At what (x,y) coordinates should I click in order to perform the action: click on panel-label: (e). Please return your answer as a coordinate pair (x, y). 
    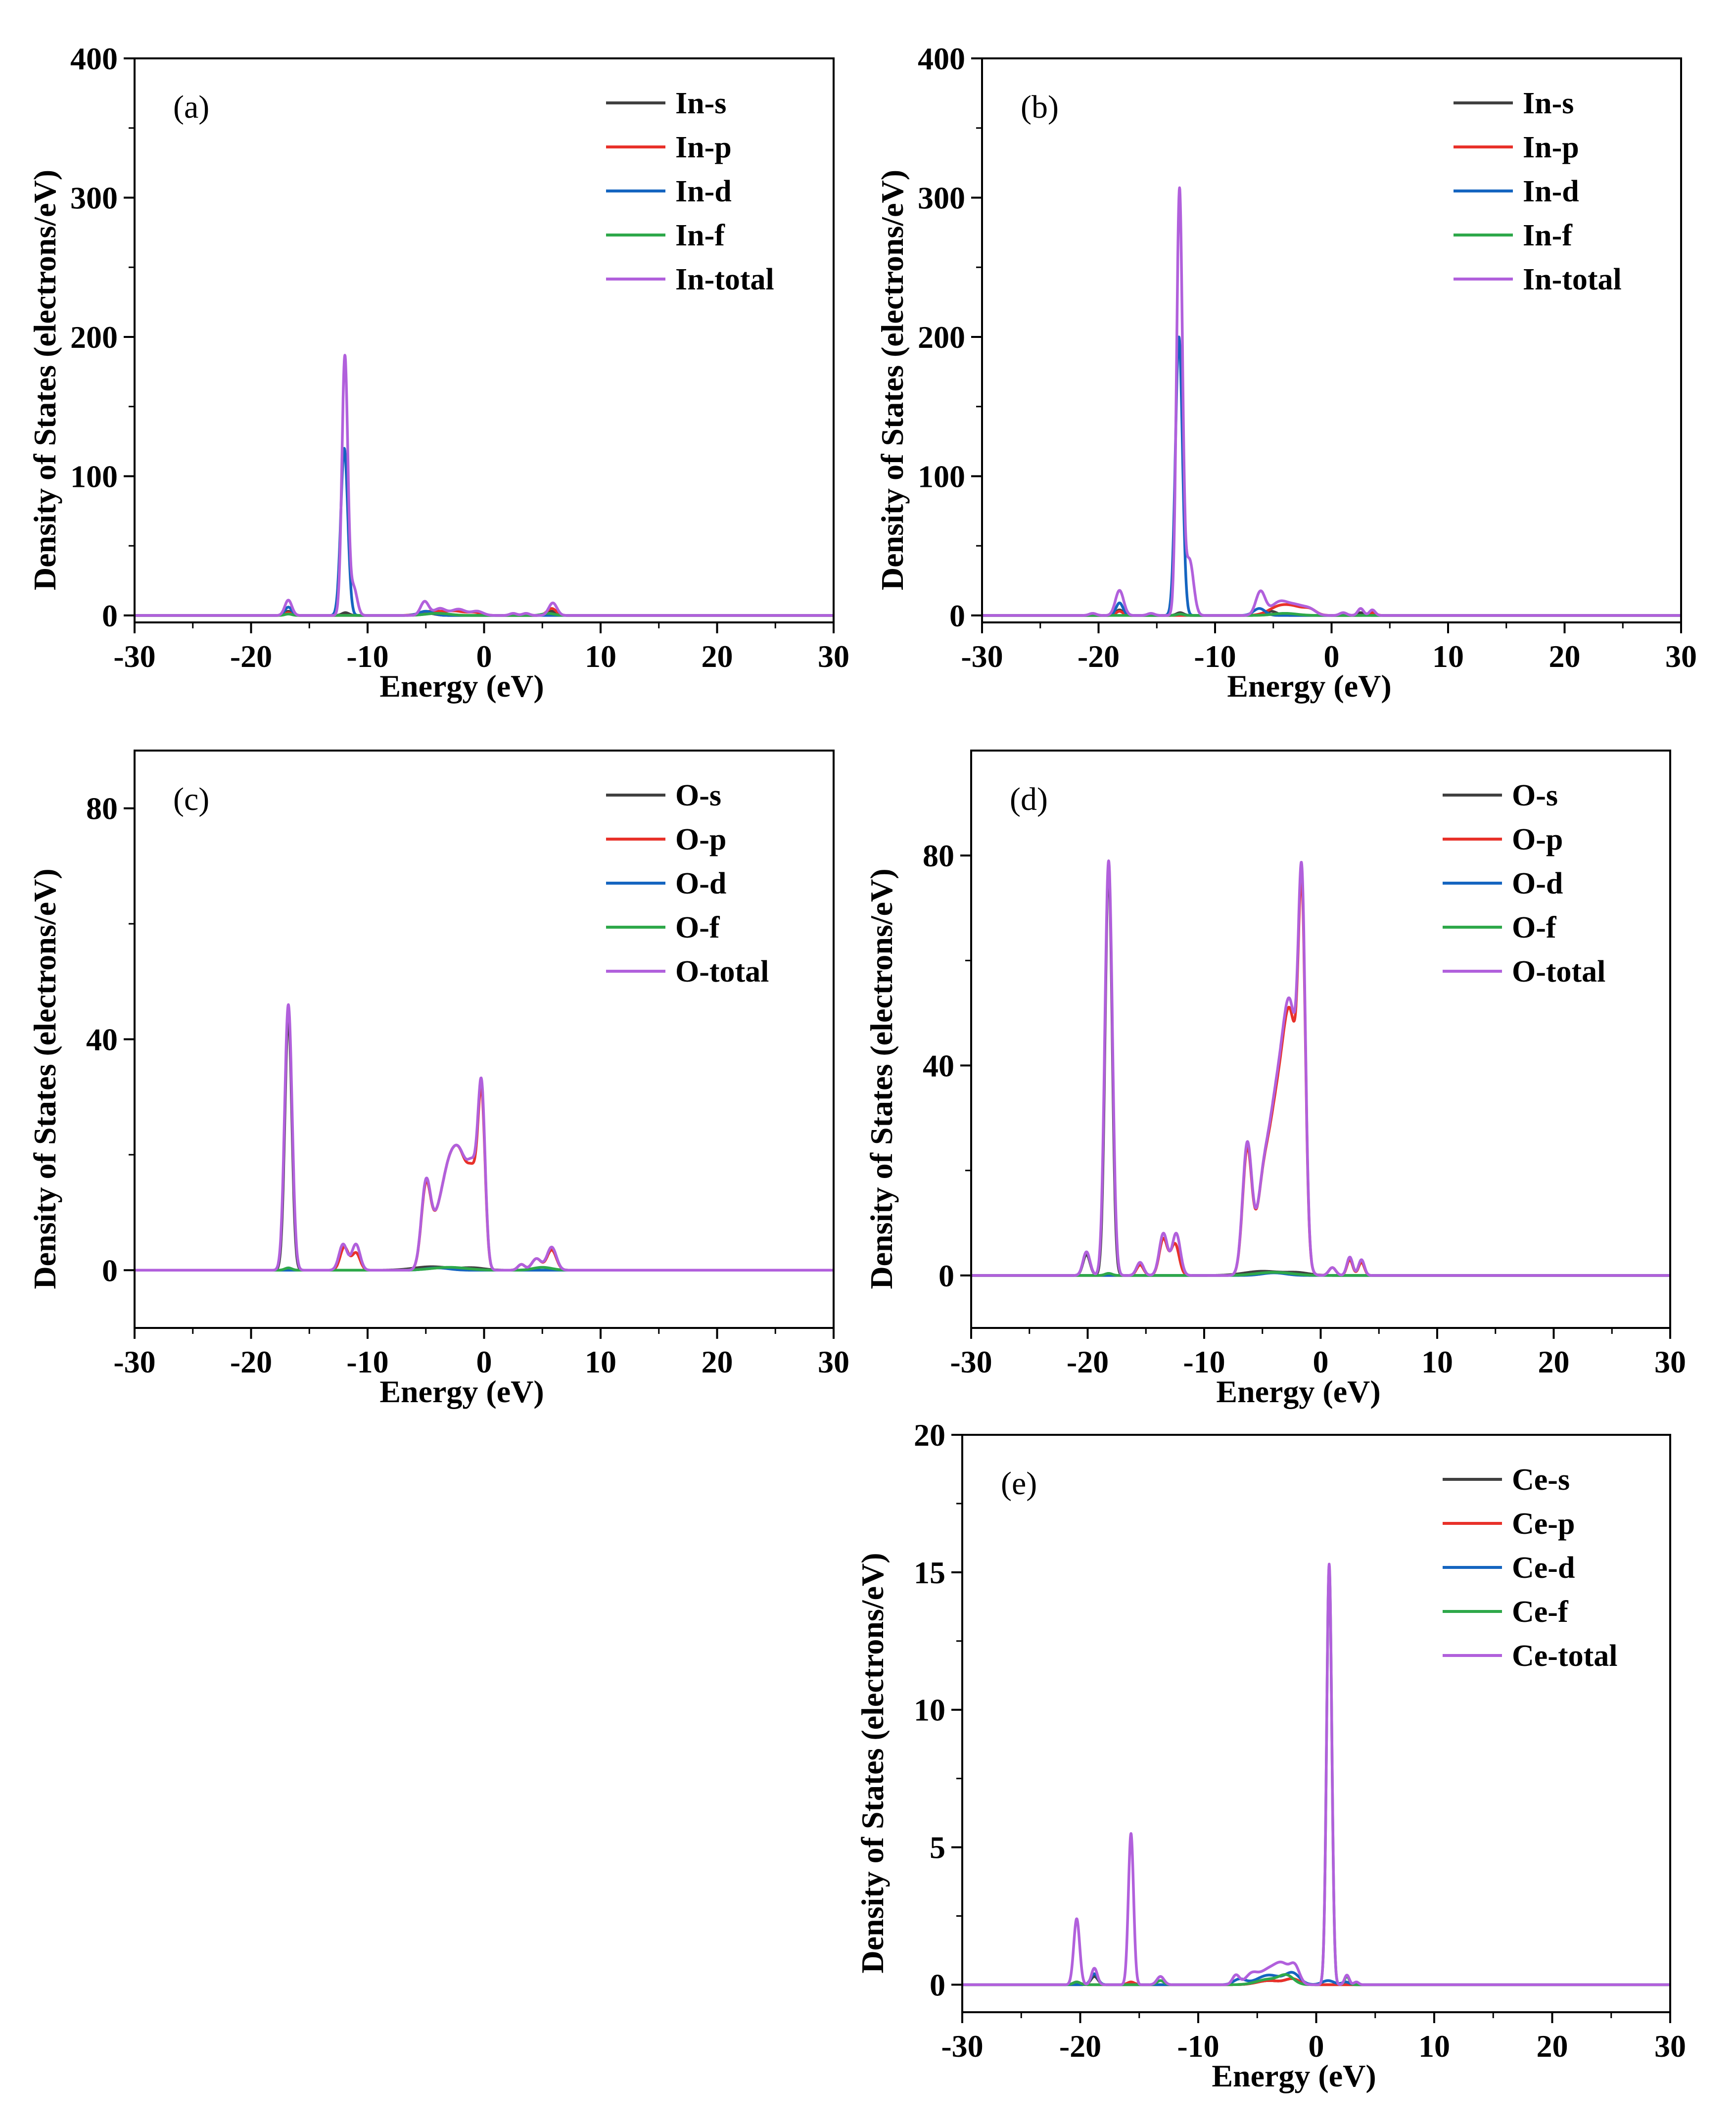
    Looking at the image, I should click on (1019, 1484).